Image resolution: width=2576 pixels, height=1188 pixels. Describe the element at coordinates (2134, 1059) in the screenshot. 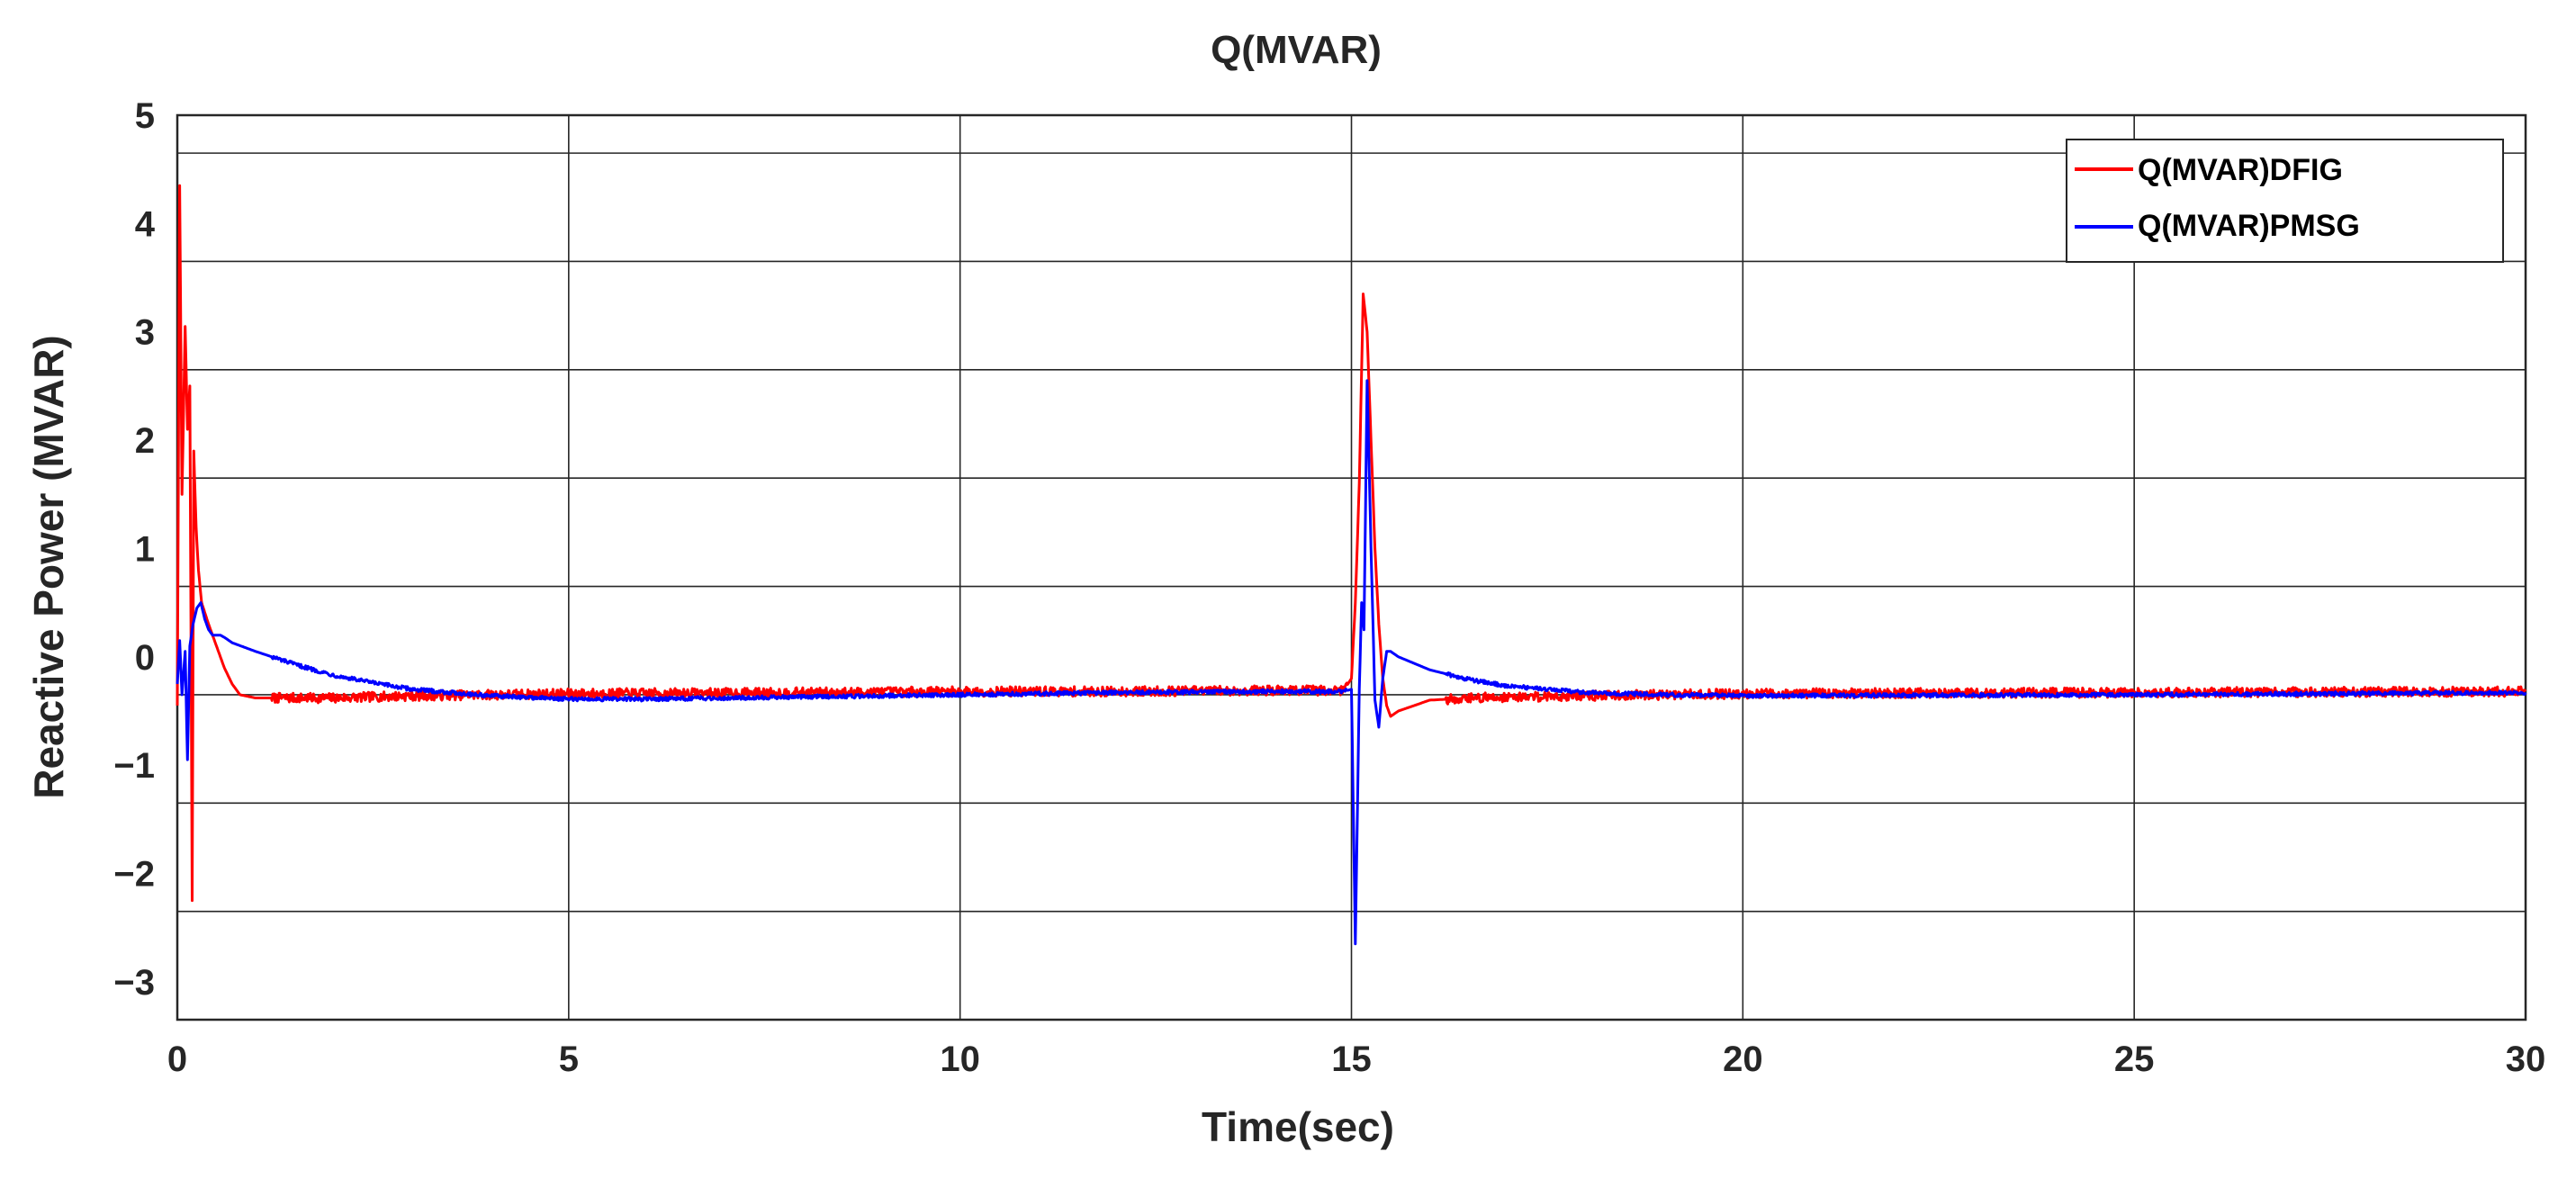

I see `x-tick-label-5: 25` at that location.